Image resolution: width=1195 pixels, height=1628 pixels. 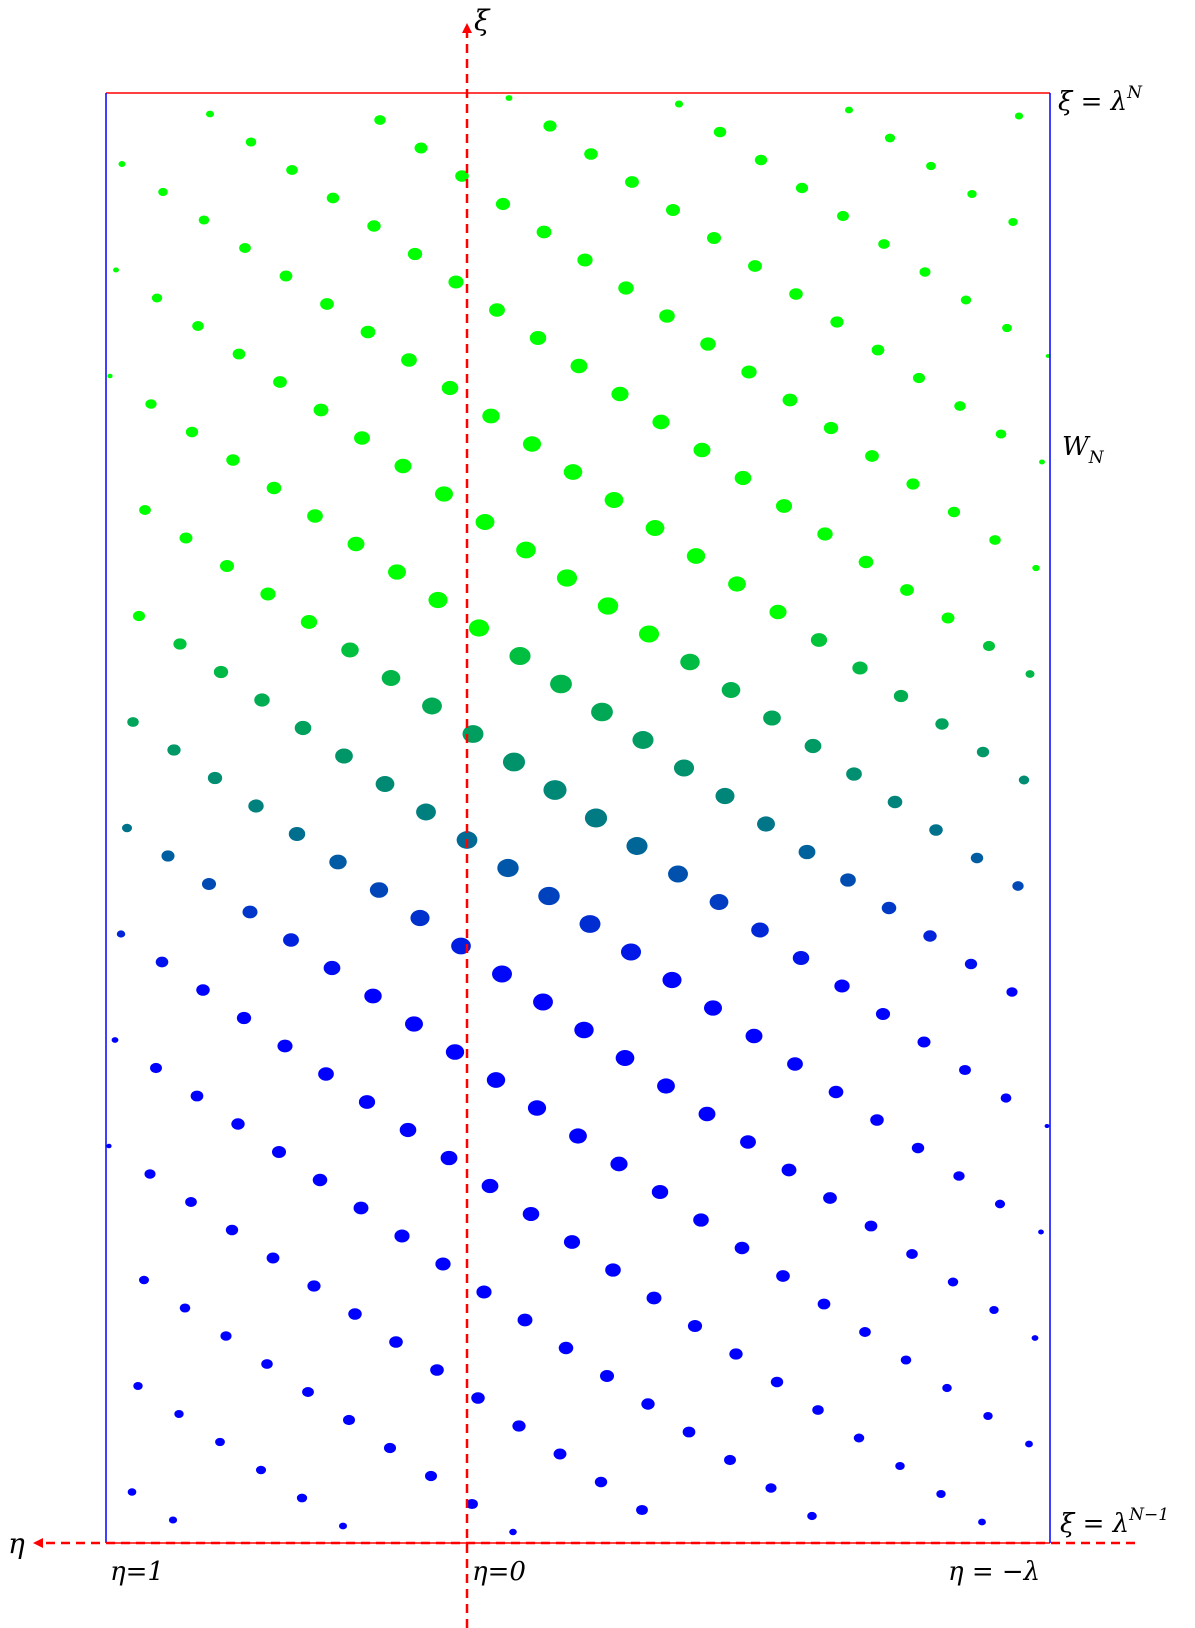 I want to click on eta-axis-label: η, so click(x=16, y=1543).